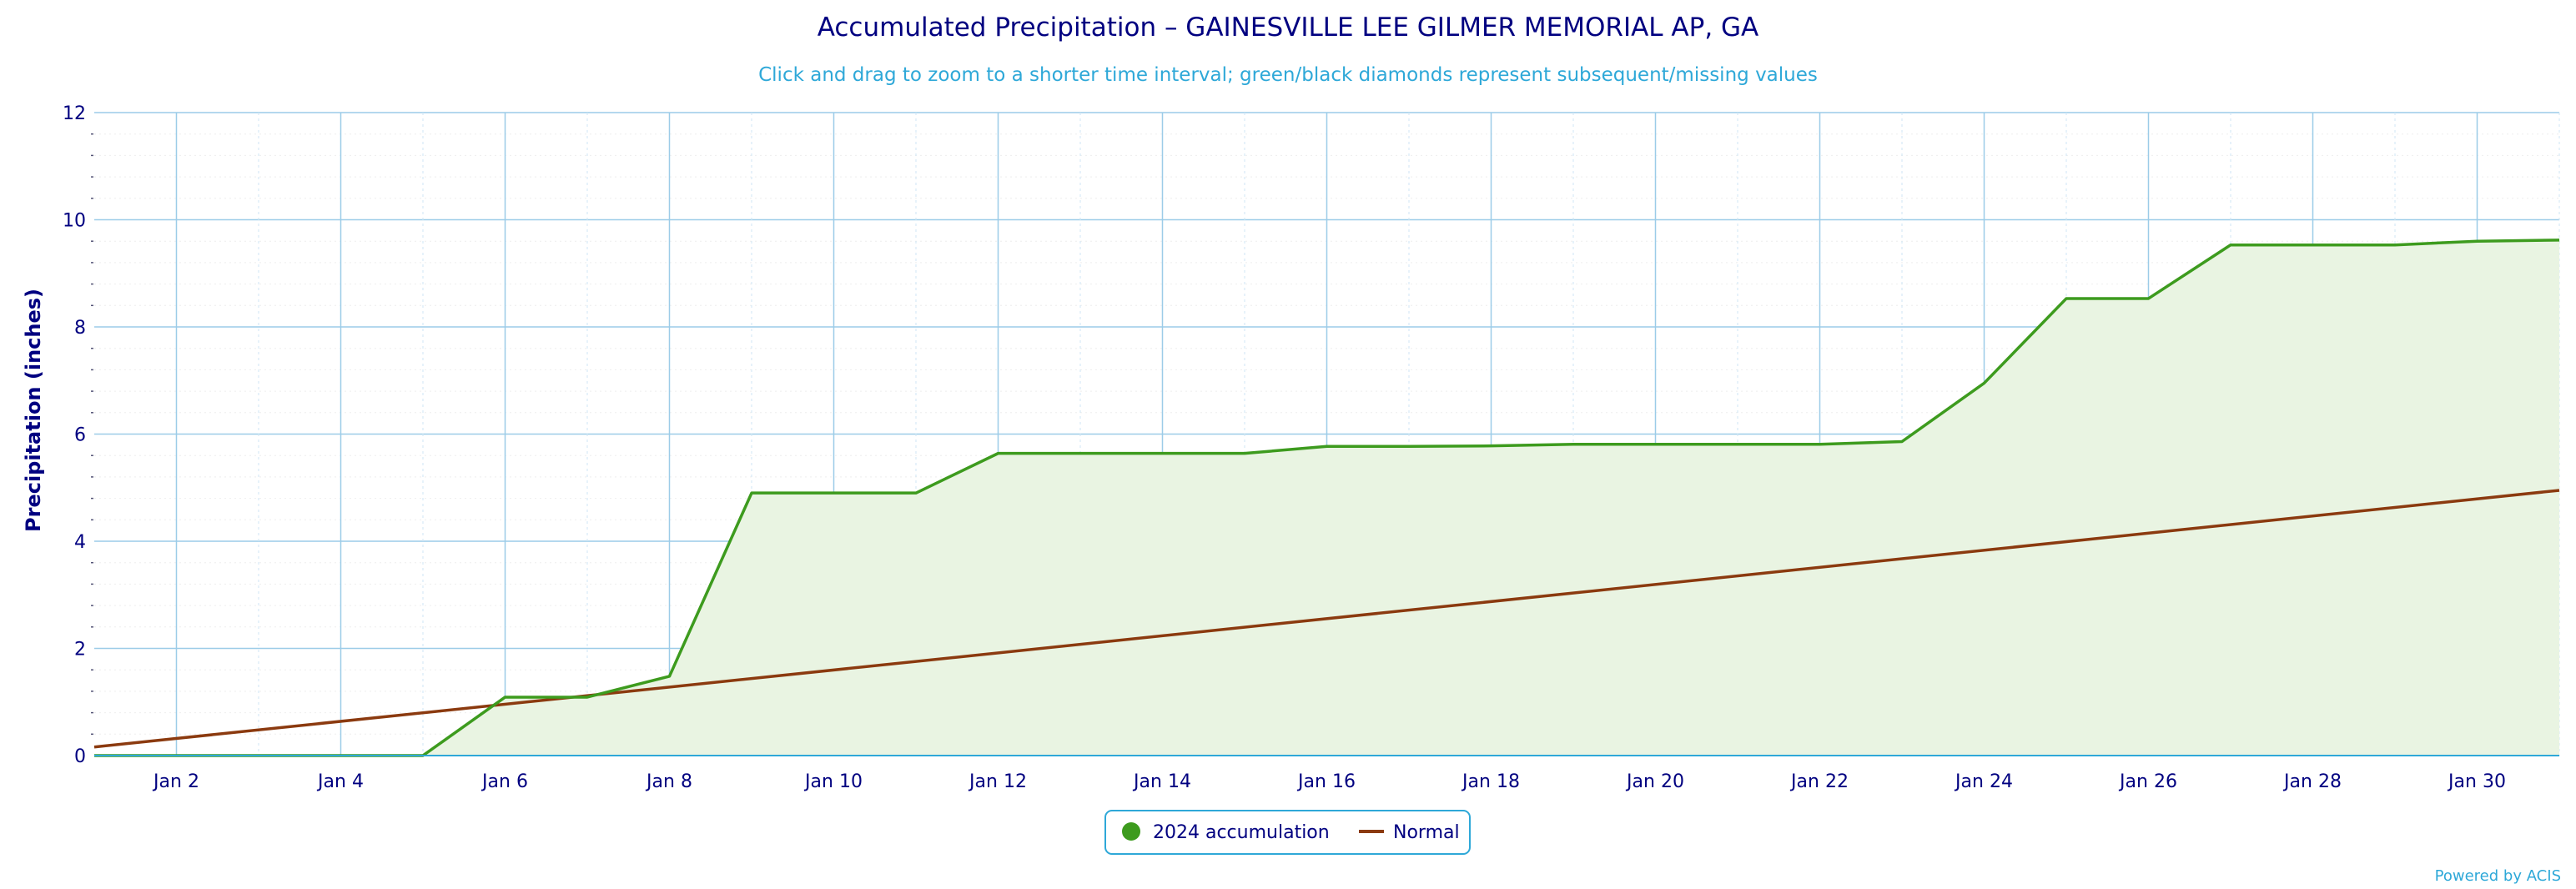 The width and height of the screenshot is (2576, 889). Describe the element at coordinates (2312, 781) in the screenshot. I see `x-tick-label: Jan 28` at that location.